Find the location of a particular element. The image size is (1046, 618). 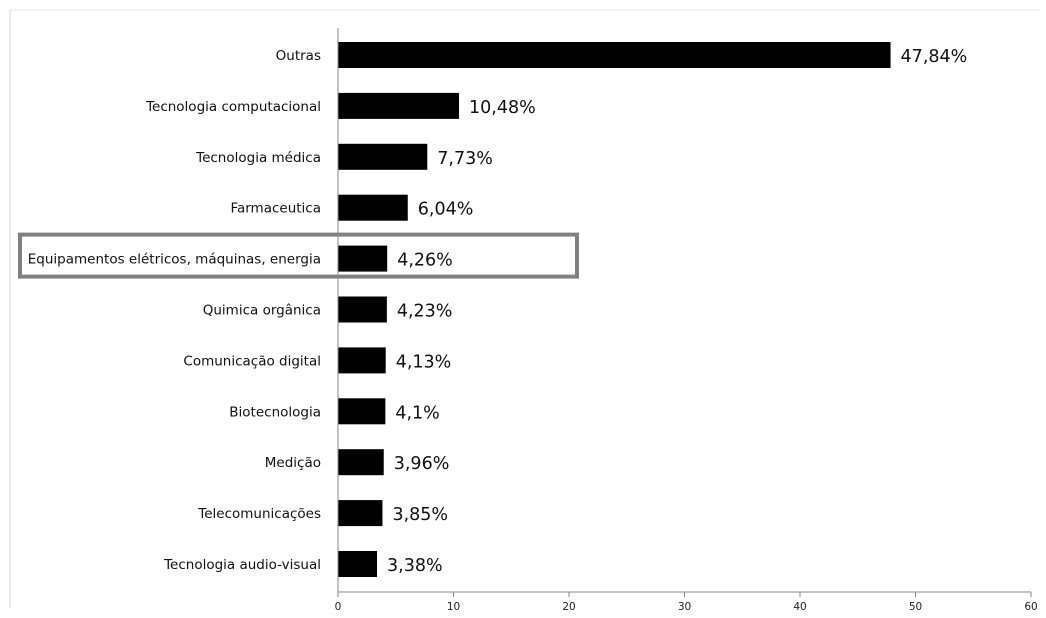

x-tick-label-60: 60 is located at coordinates (1030, 607).